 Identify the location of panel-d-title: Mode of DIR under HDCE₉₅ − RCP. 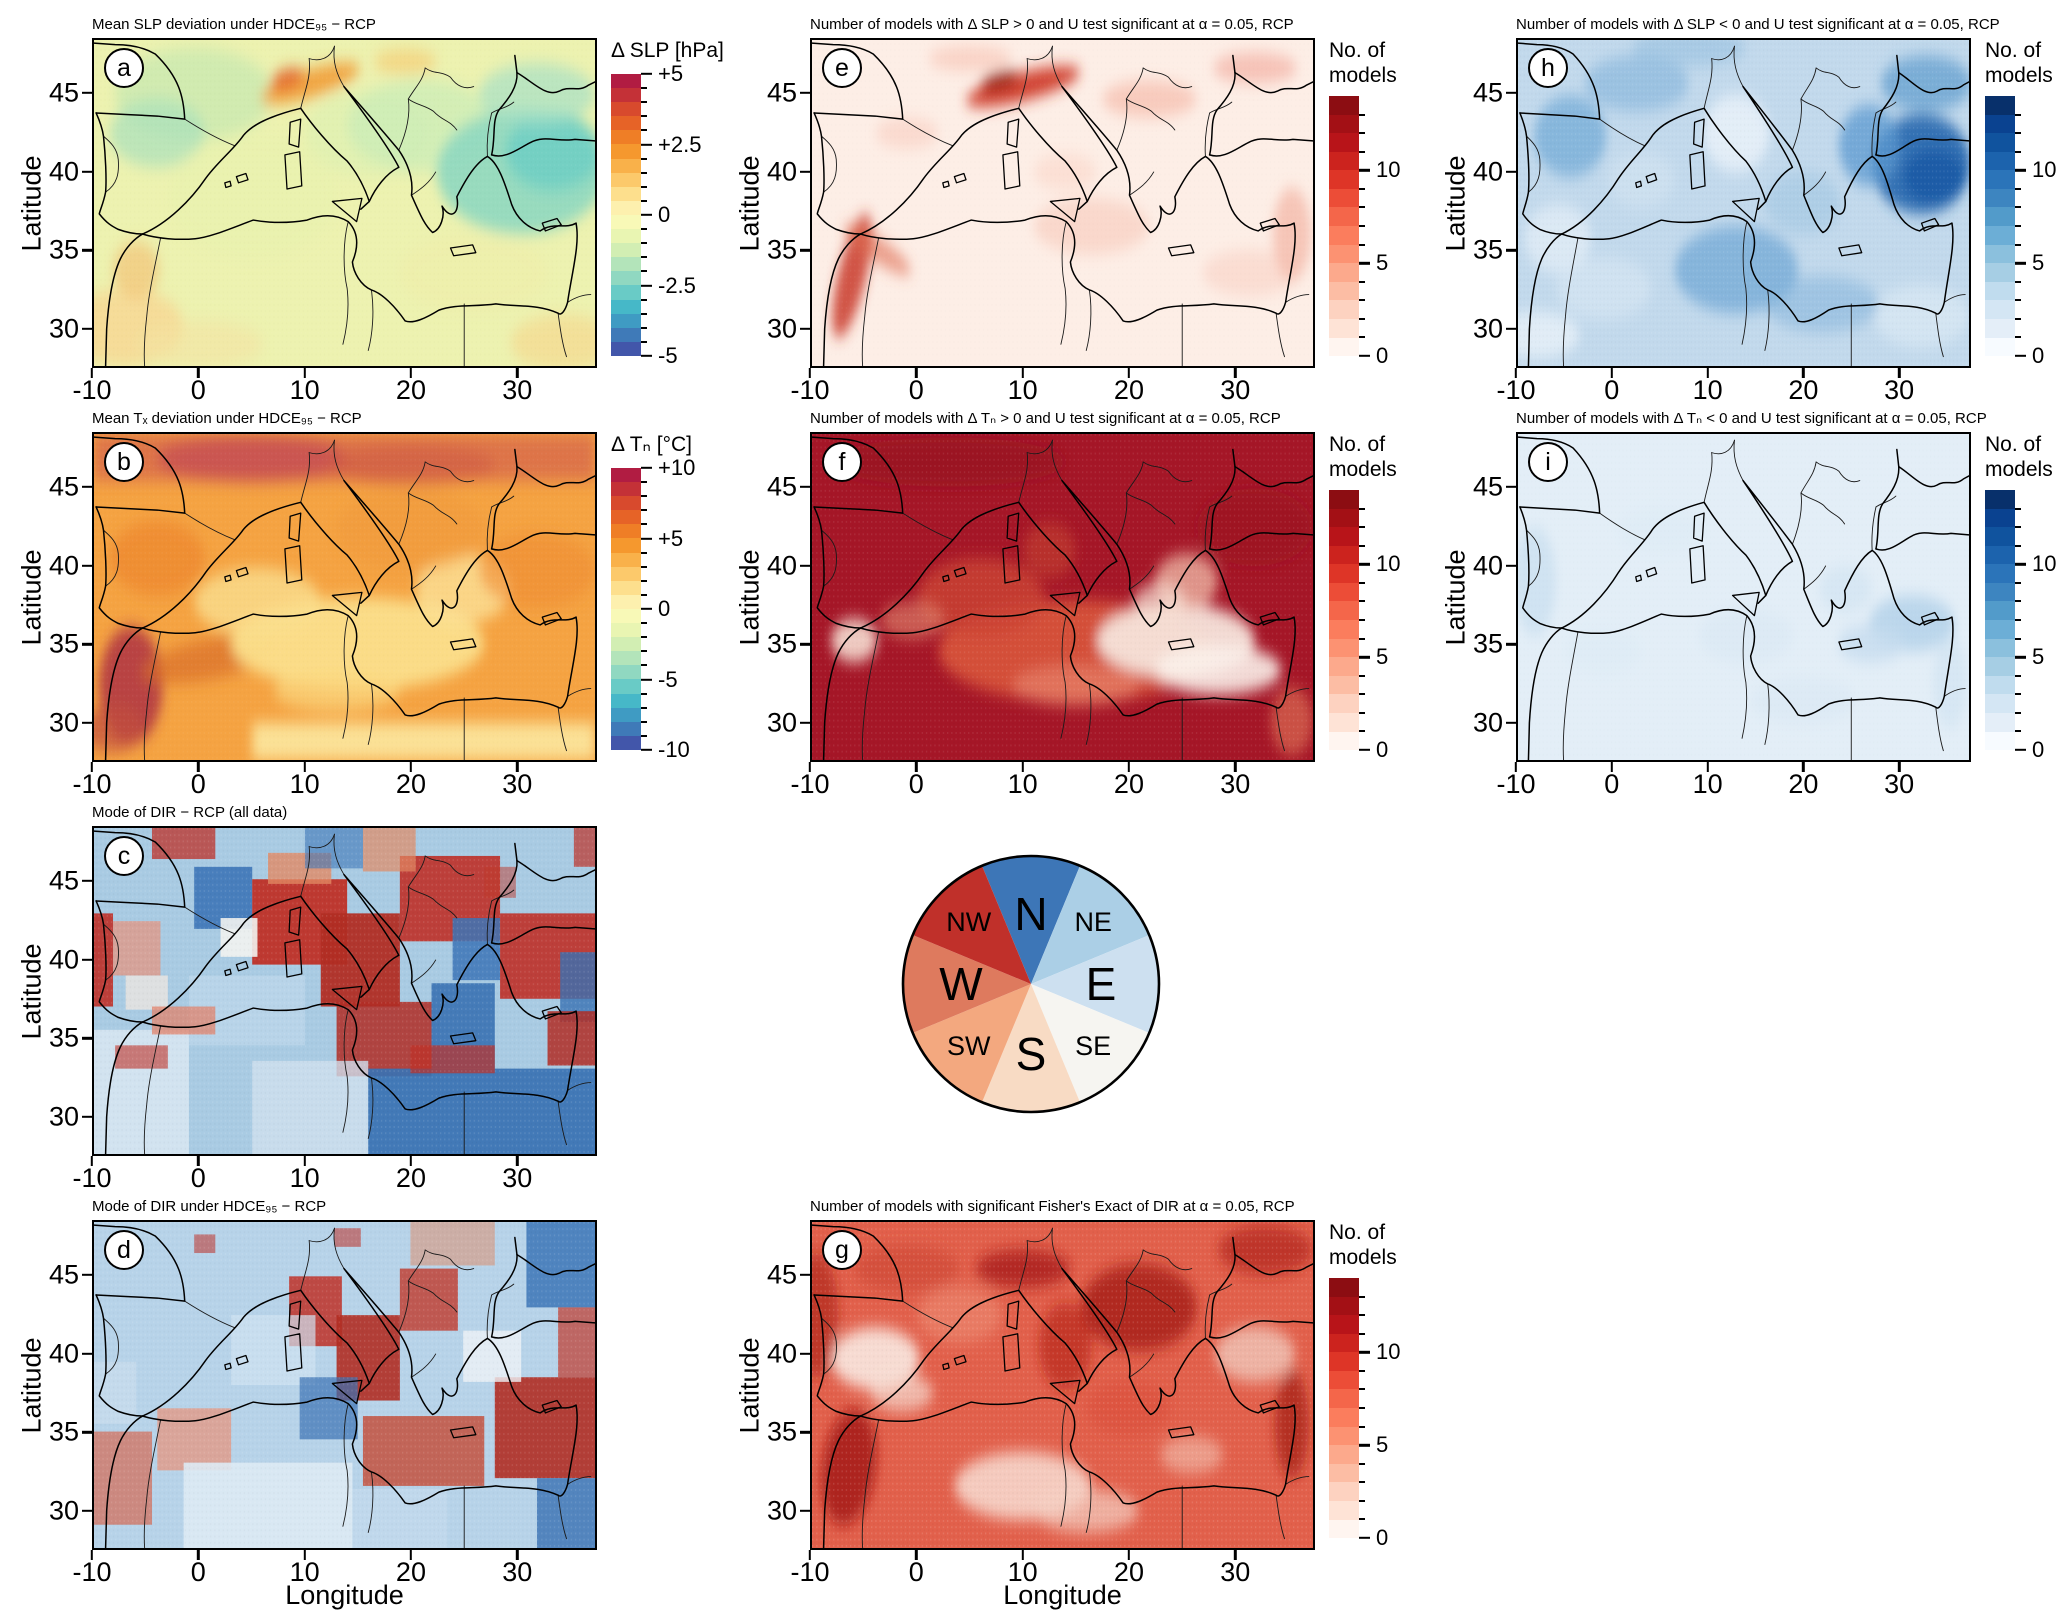
(209, 1206).